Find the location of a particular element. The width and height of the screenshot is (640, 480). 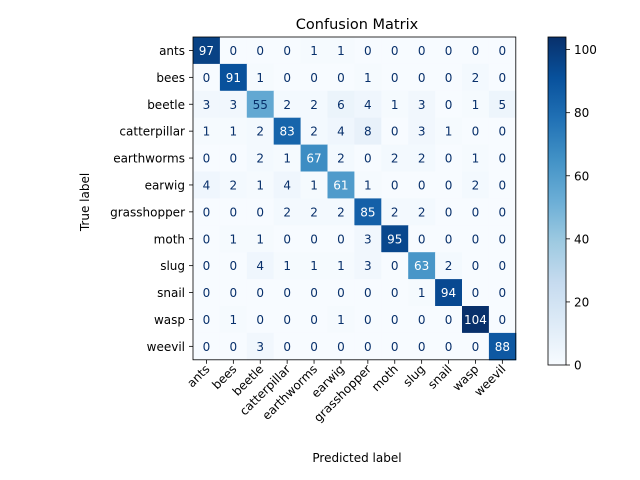

cell-value-label: 4 is located at coordinates (368, 105).